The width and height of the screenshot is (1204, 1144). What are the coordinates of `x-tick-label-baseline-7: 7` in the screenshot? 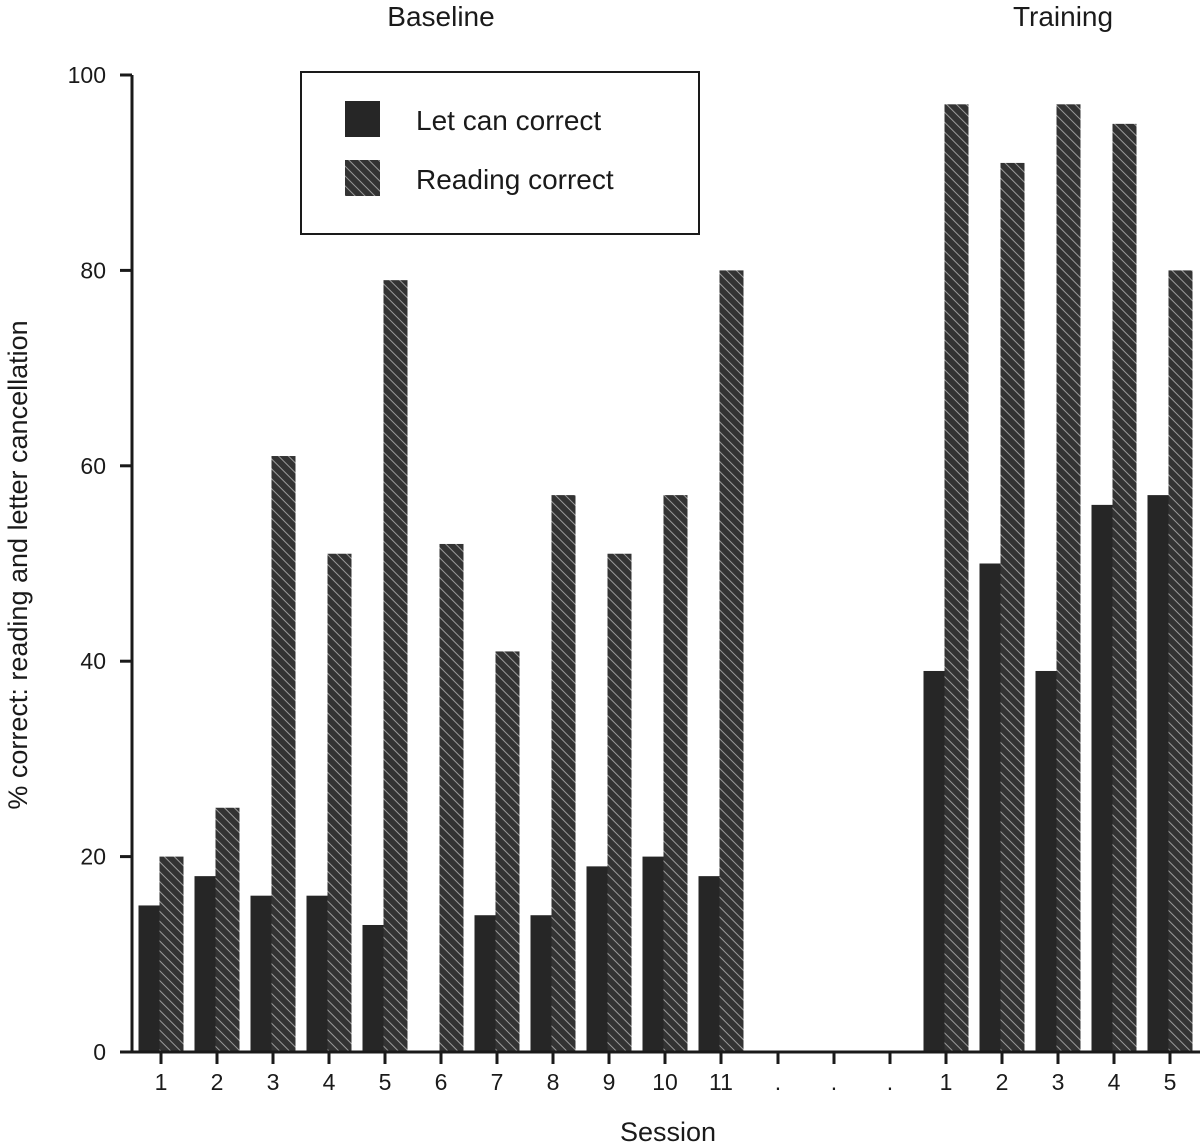 It's located at (497, 1082).